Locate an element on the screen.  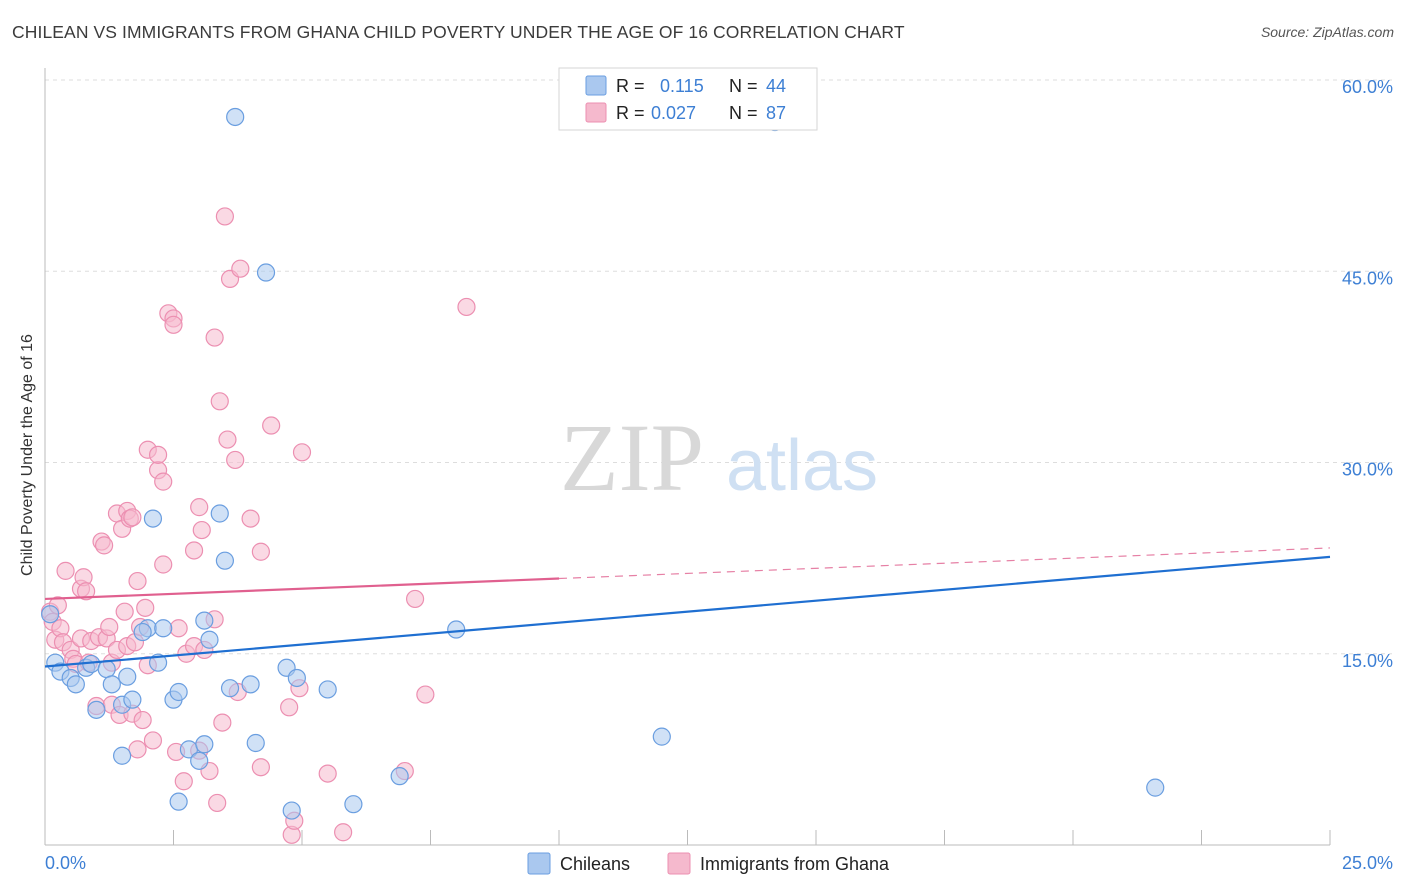
stats-legend: R = 0.115 N = 44 R = 0.027 N = 87 is located at coordinates (688, 99).